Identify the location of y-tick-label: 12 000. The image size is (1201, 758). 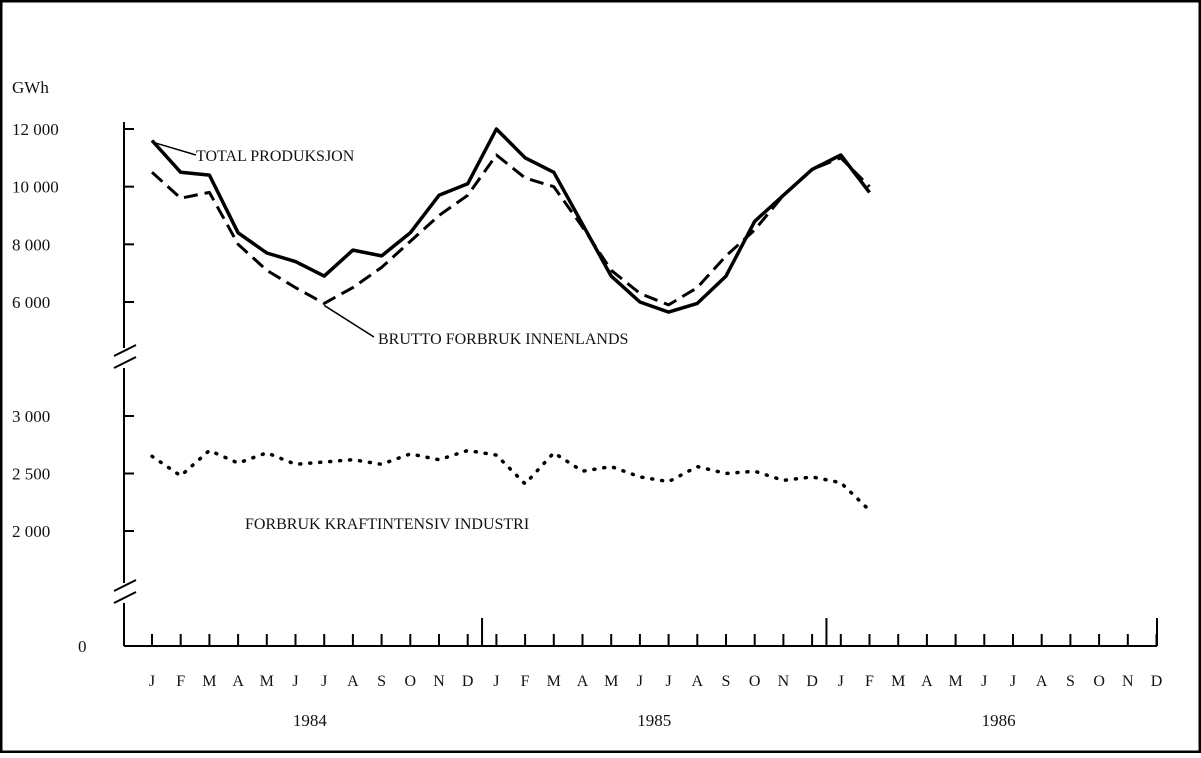
(35, 129).